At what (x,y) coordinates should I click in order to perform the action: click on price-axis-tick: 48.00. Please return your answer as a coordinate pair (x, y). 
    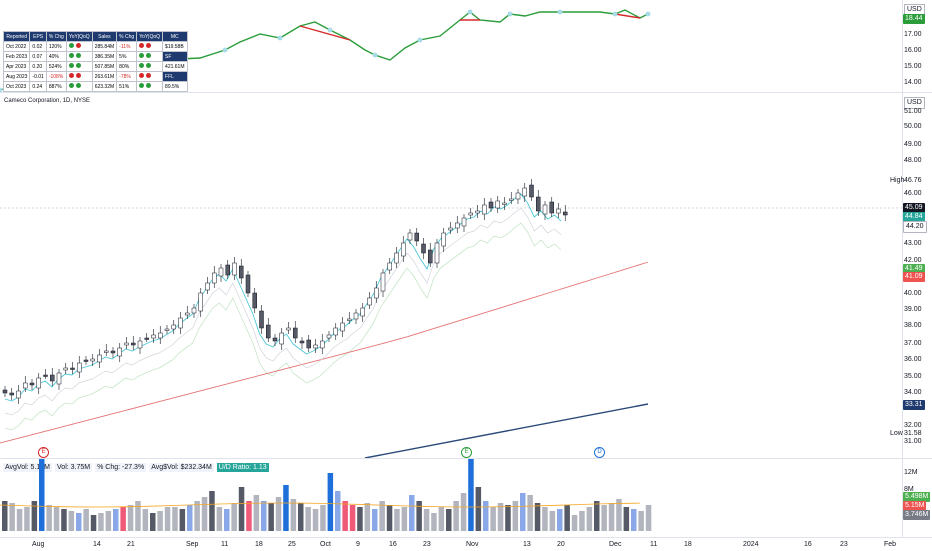
    Looking at the image, I should click on (913, 160).